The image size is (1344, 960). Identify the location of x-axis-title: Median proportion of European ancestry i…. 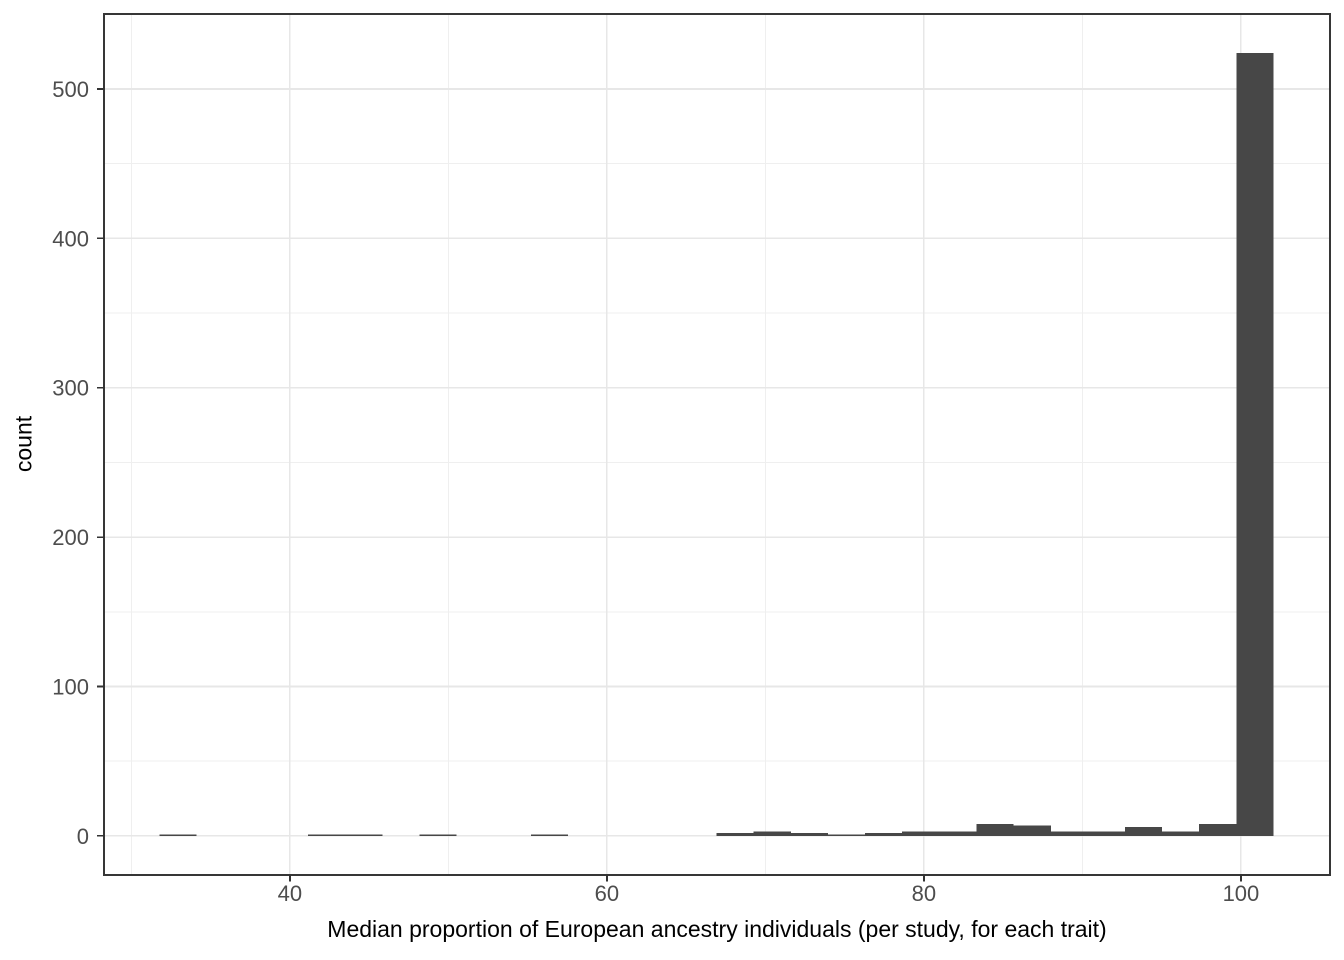
(717, 929).